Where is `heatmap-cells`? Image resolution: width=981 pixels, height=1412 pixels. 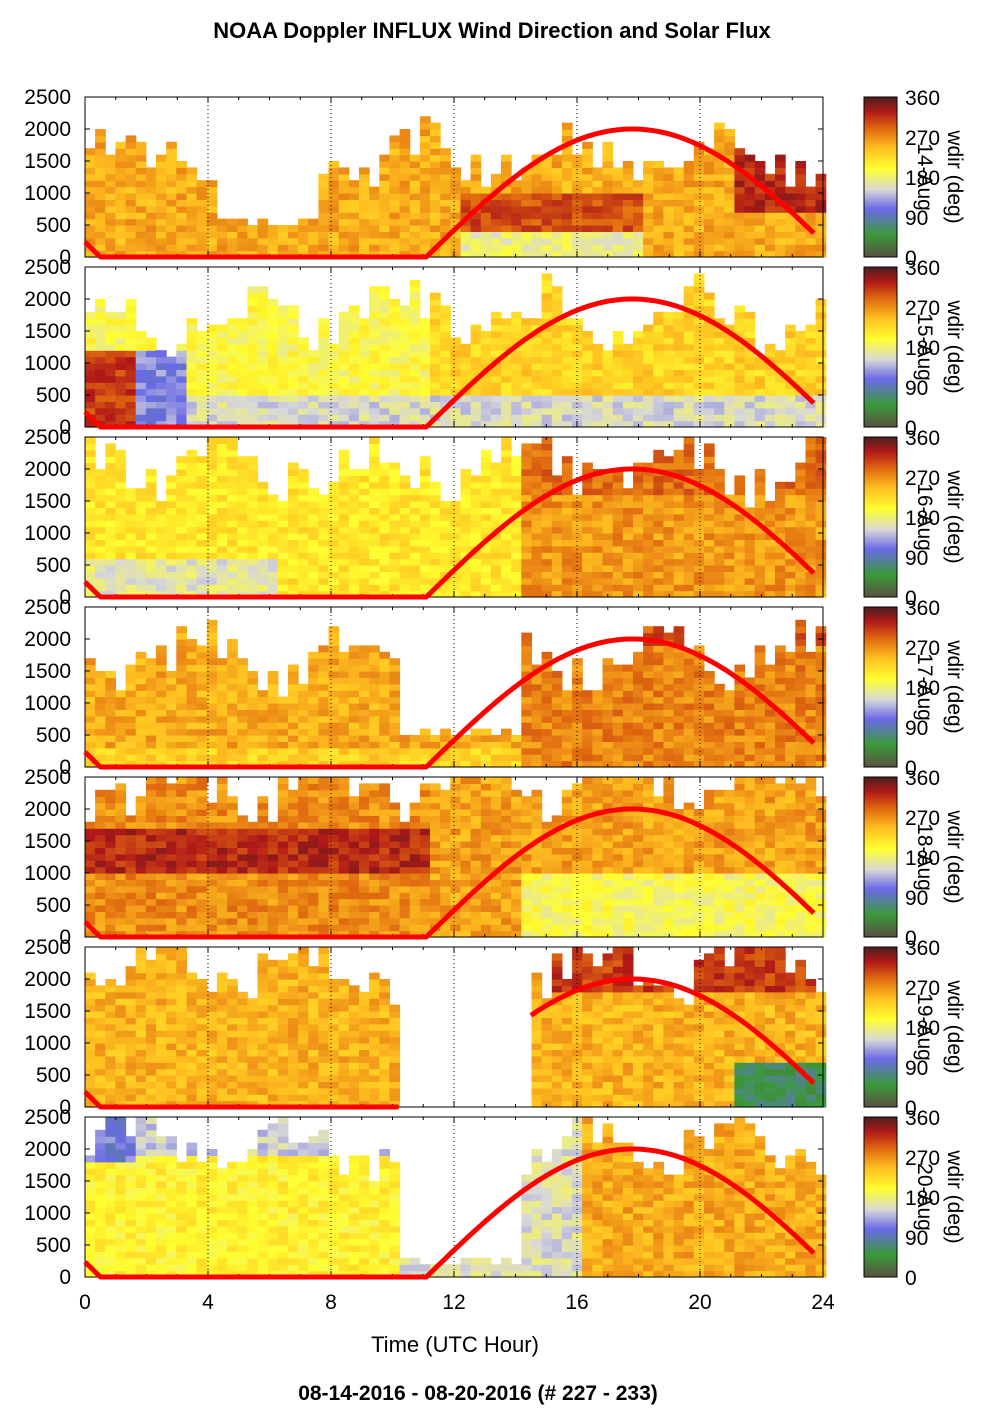
heatmap-cells is located at coordinates (456, 517).